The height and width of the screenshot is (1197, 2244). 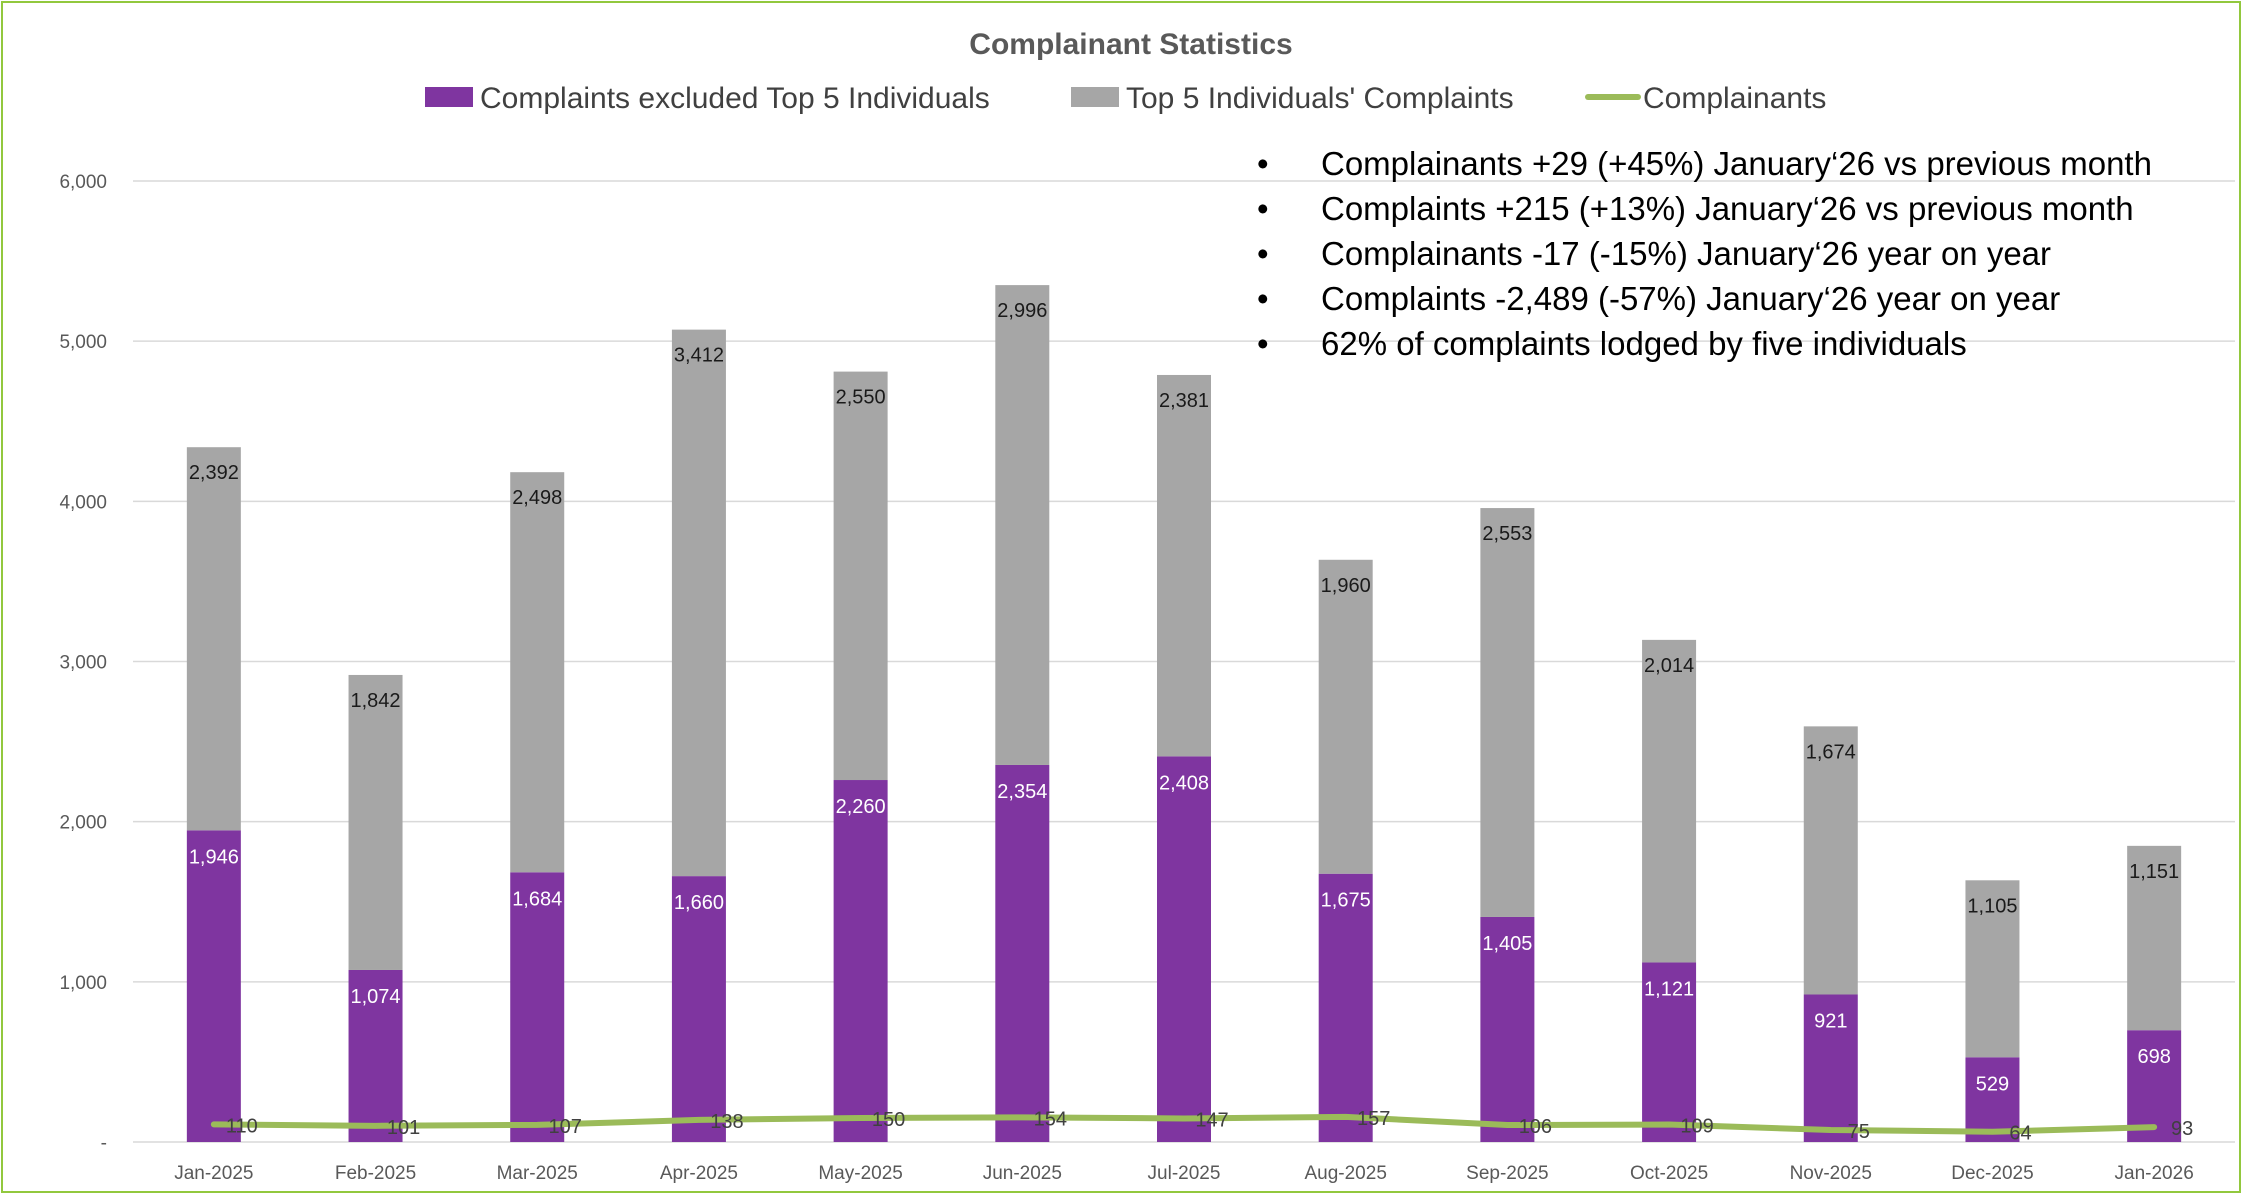 I want to click on bar-excluded-label: 529, so click(x=1992, y=1084).